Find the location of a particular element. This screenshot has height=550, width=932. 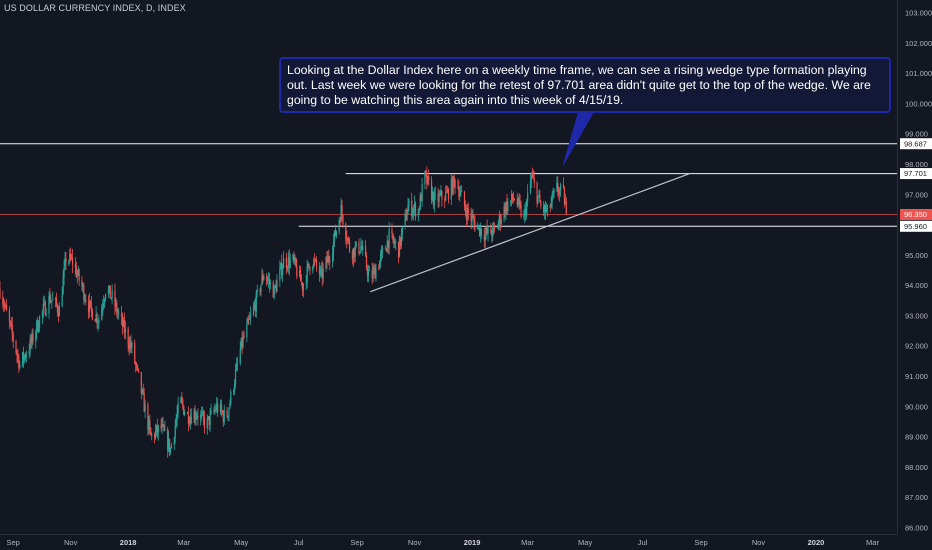

y-tick-label: 99.000 is located at coordinates (916, 134).